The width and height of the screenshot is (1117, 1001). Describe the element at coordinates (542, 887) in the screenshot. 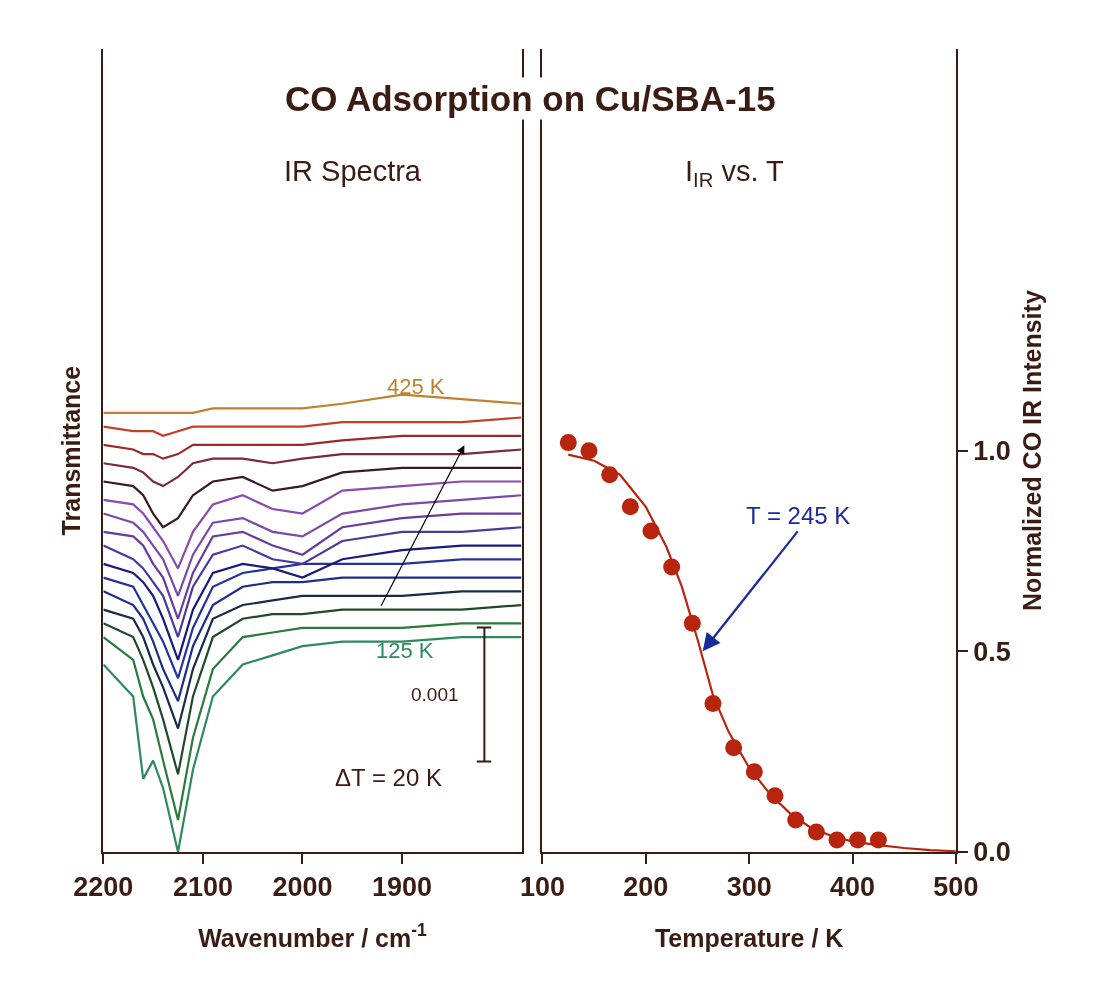

I see `x-tick-label: 100` at that location.